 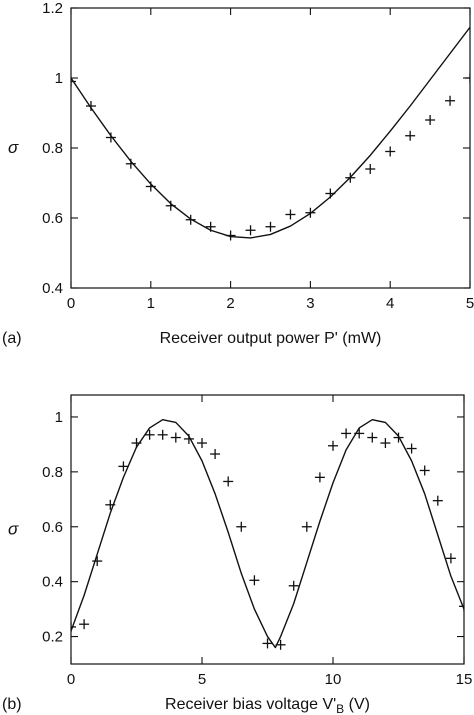 What do you see at coordinates (271, 338) in the screenshot?
I see `x-axis-label: Receiver output power P' (mW)` at bounding box center [271, 338].